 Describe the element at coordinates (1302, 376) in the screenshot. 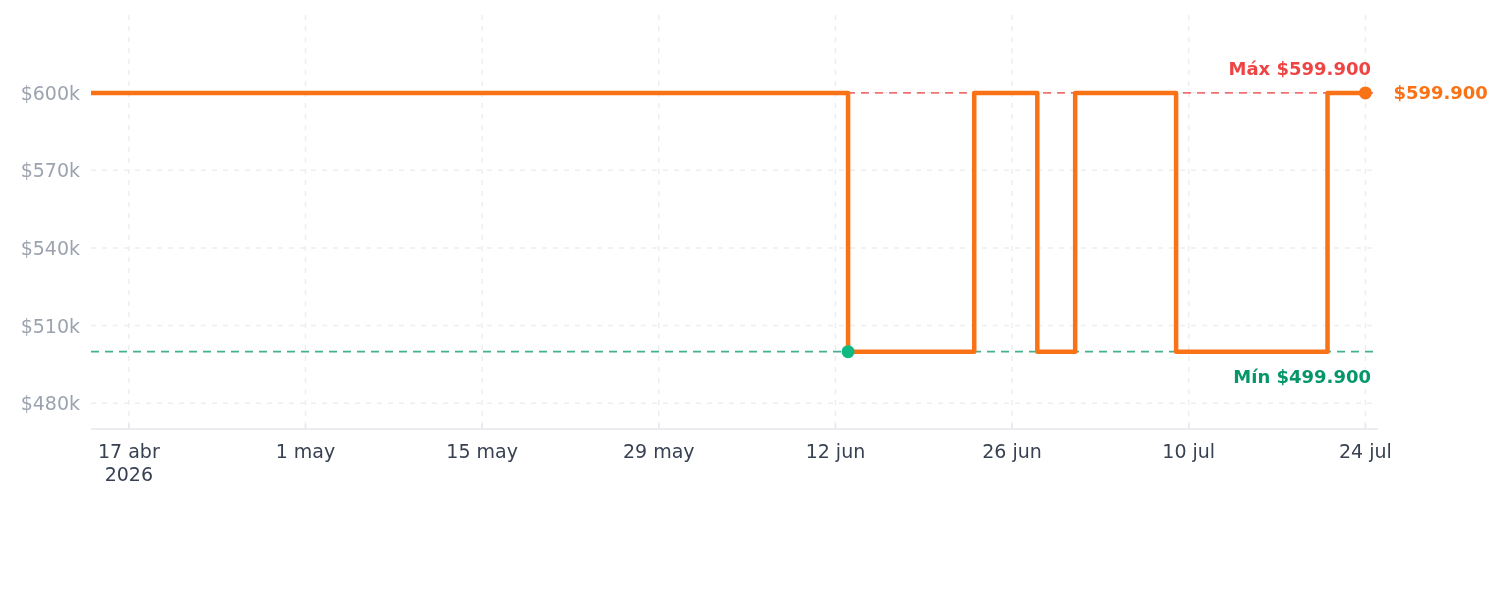

I see `ref-line-label: Mín $499.900` at that location.